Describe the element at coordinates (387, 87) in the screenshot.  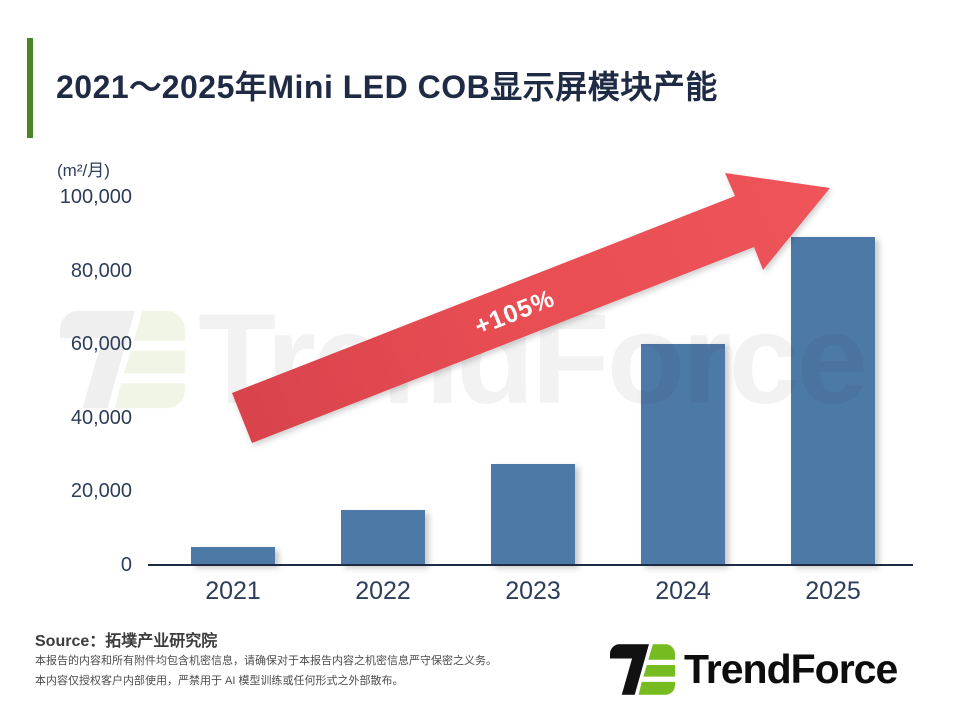
I see `page-title: 2021～2025年Mini LED COB显示屏模块产能` at that location.